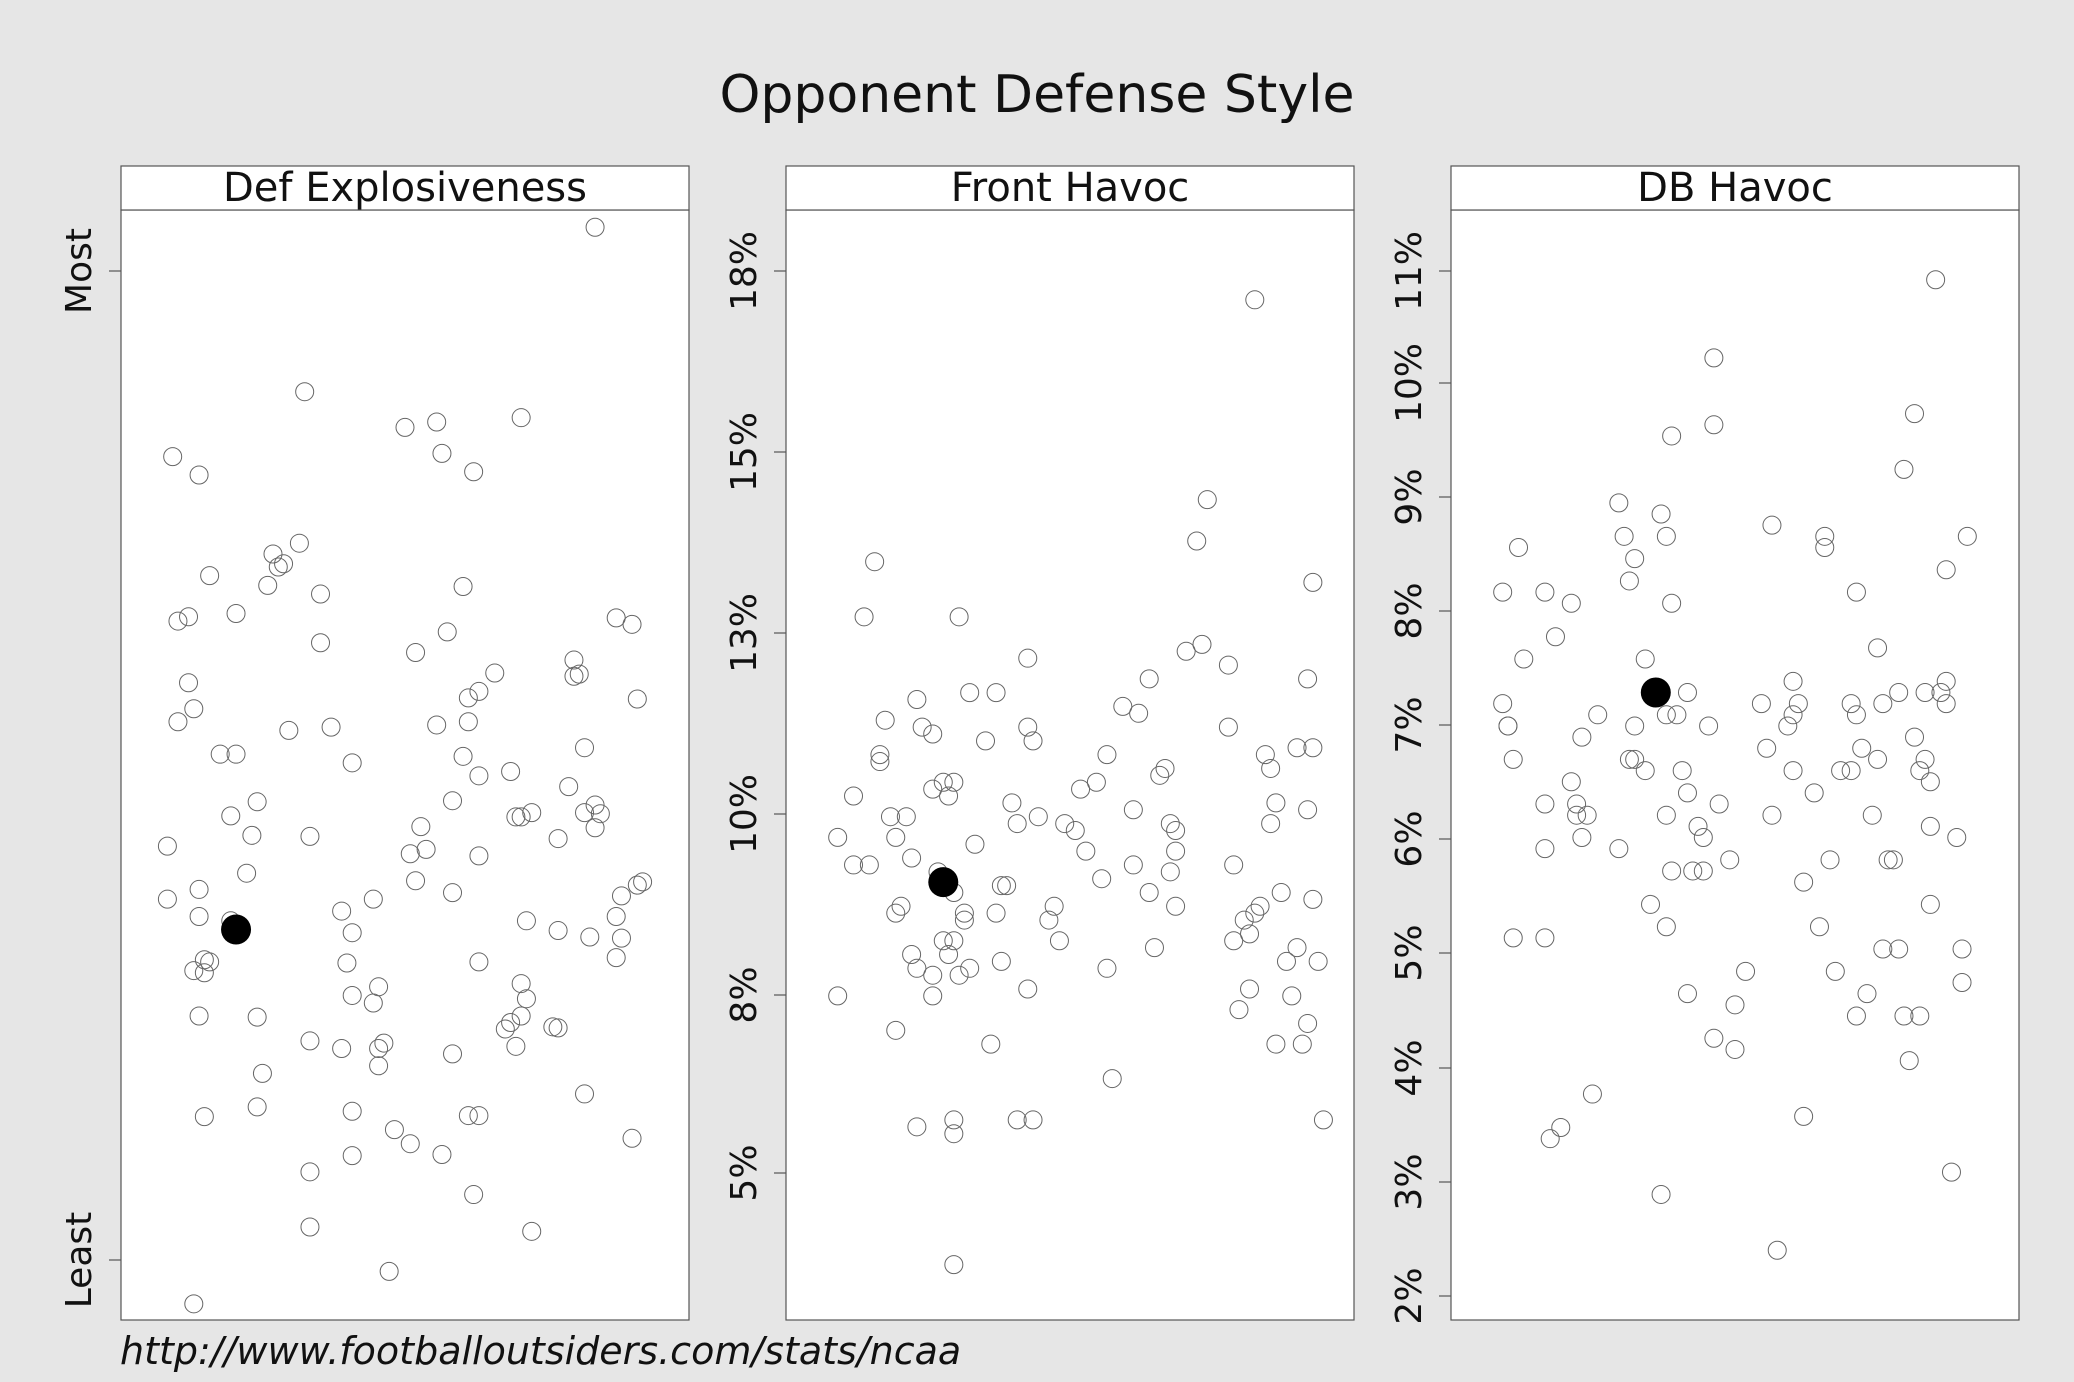 Image resolution: width=2074 pixels, height=1382 pixels. I want to click on y-tick-label: 7%, so click(1409, 724).